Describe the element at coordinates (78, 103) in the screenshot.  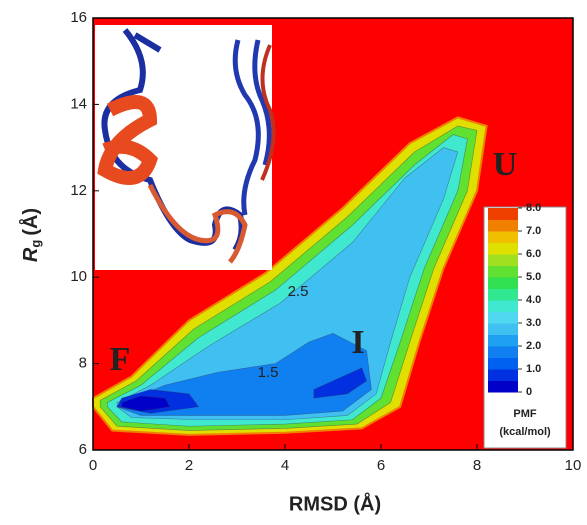
I see `y-tick-label: 14` at that location.